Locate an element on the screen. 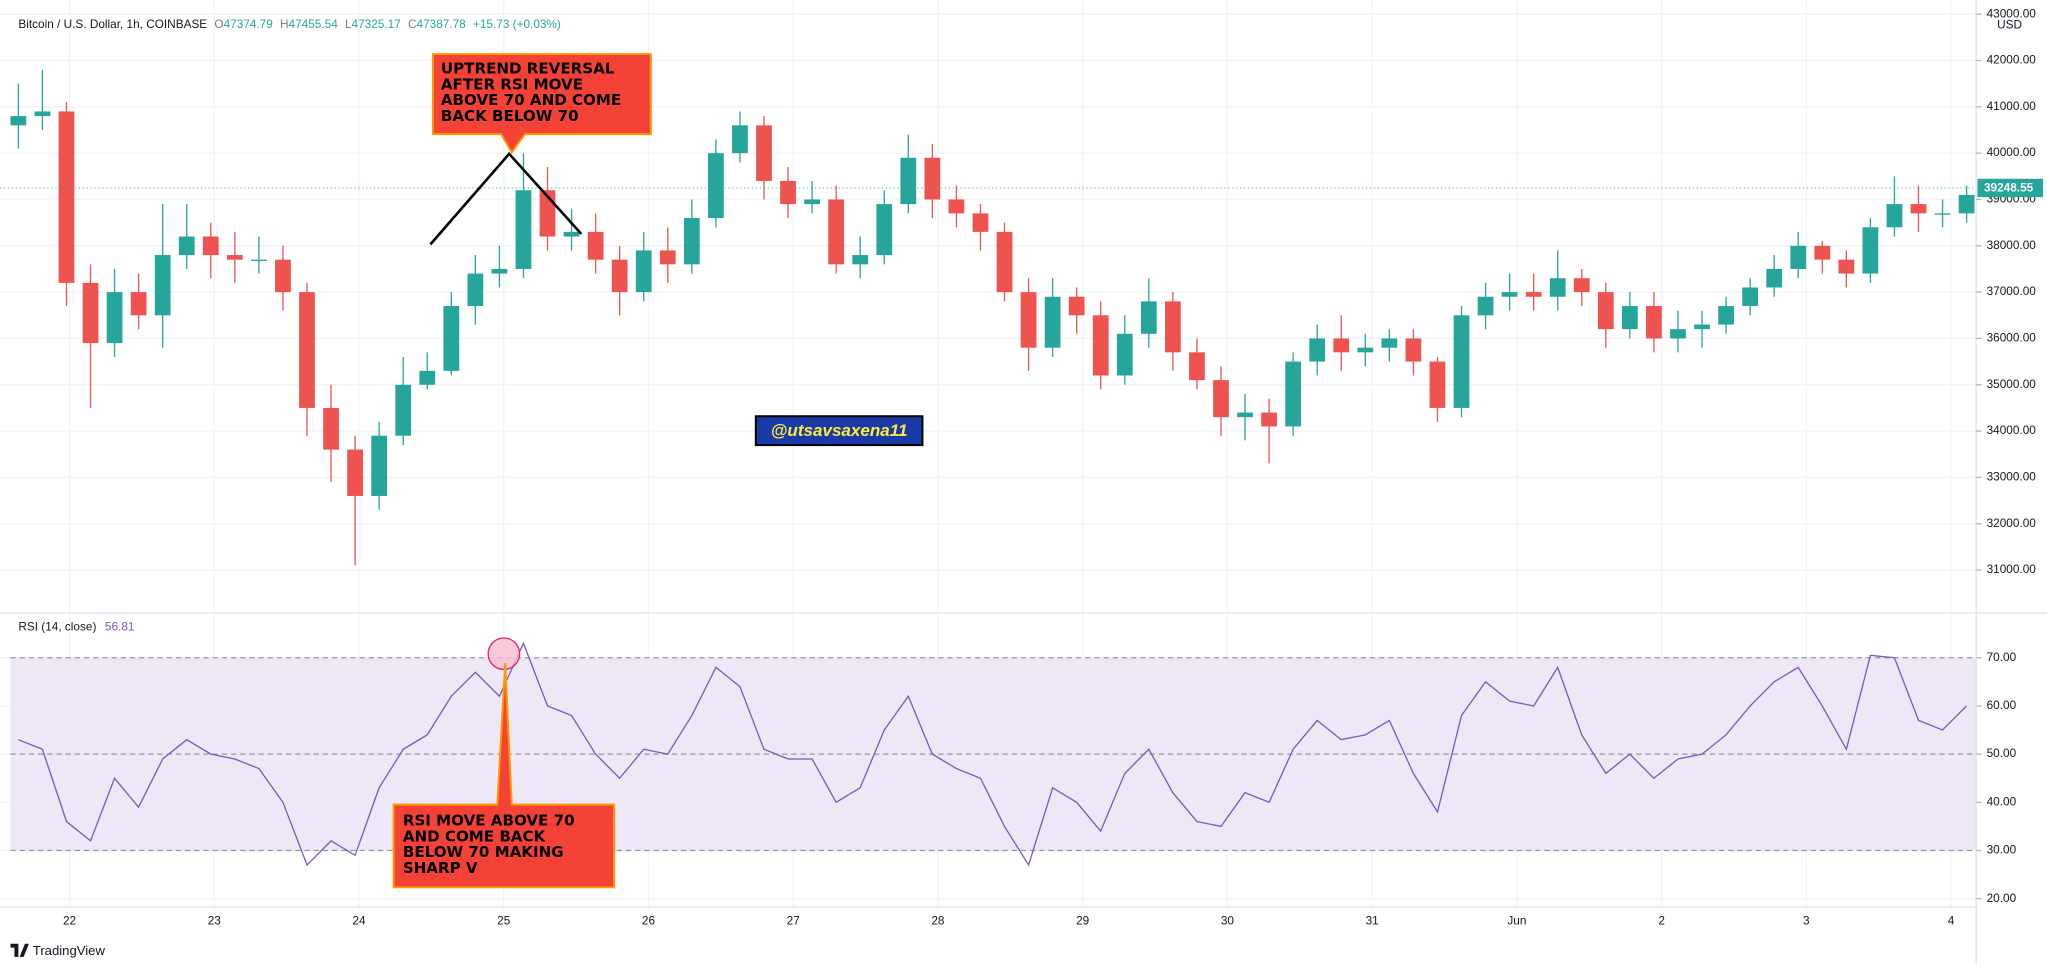  last-price-label: 39248.55 is located at coordinates (2009, 188).